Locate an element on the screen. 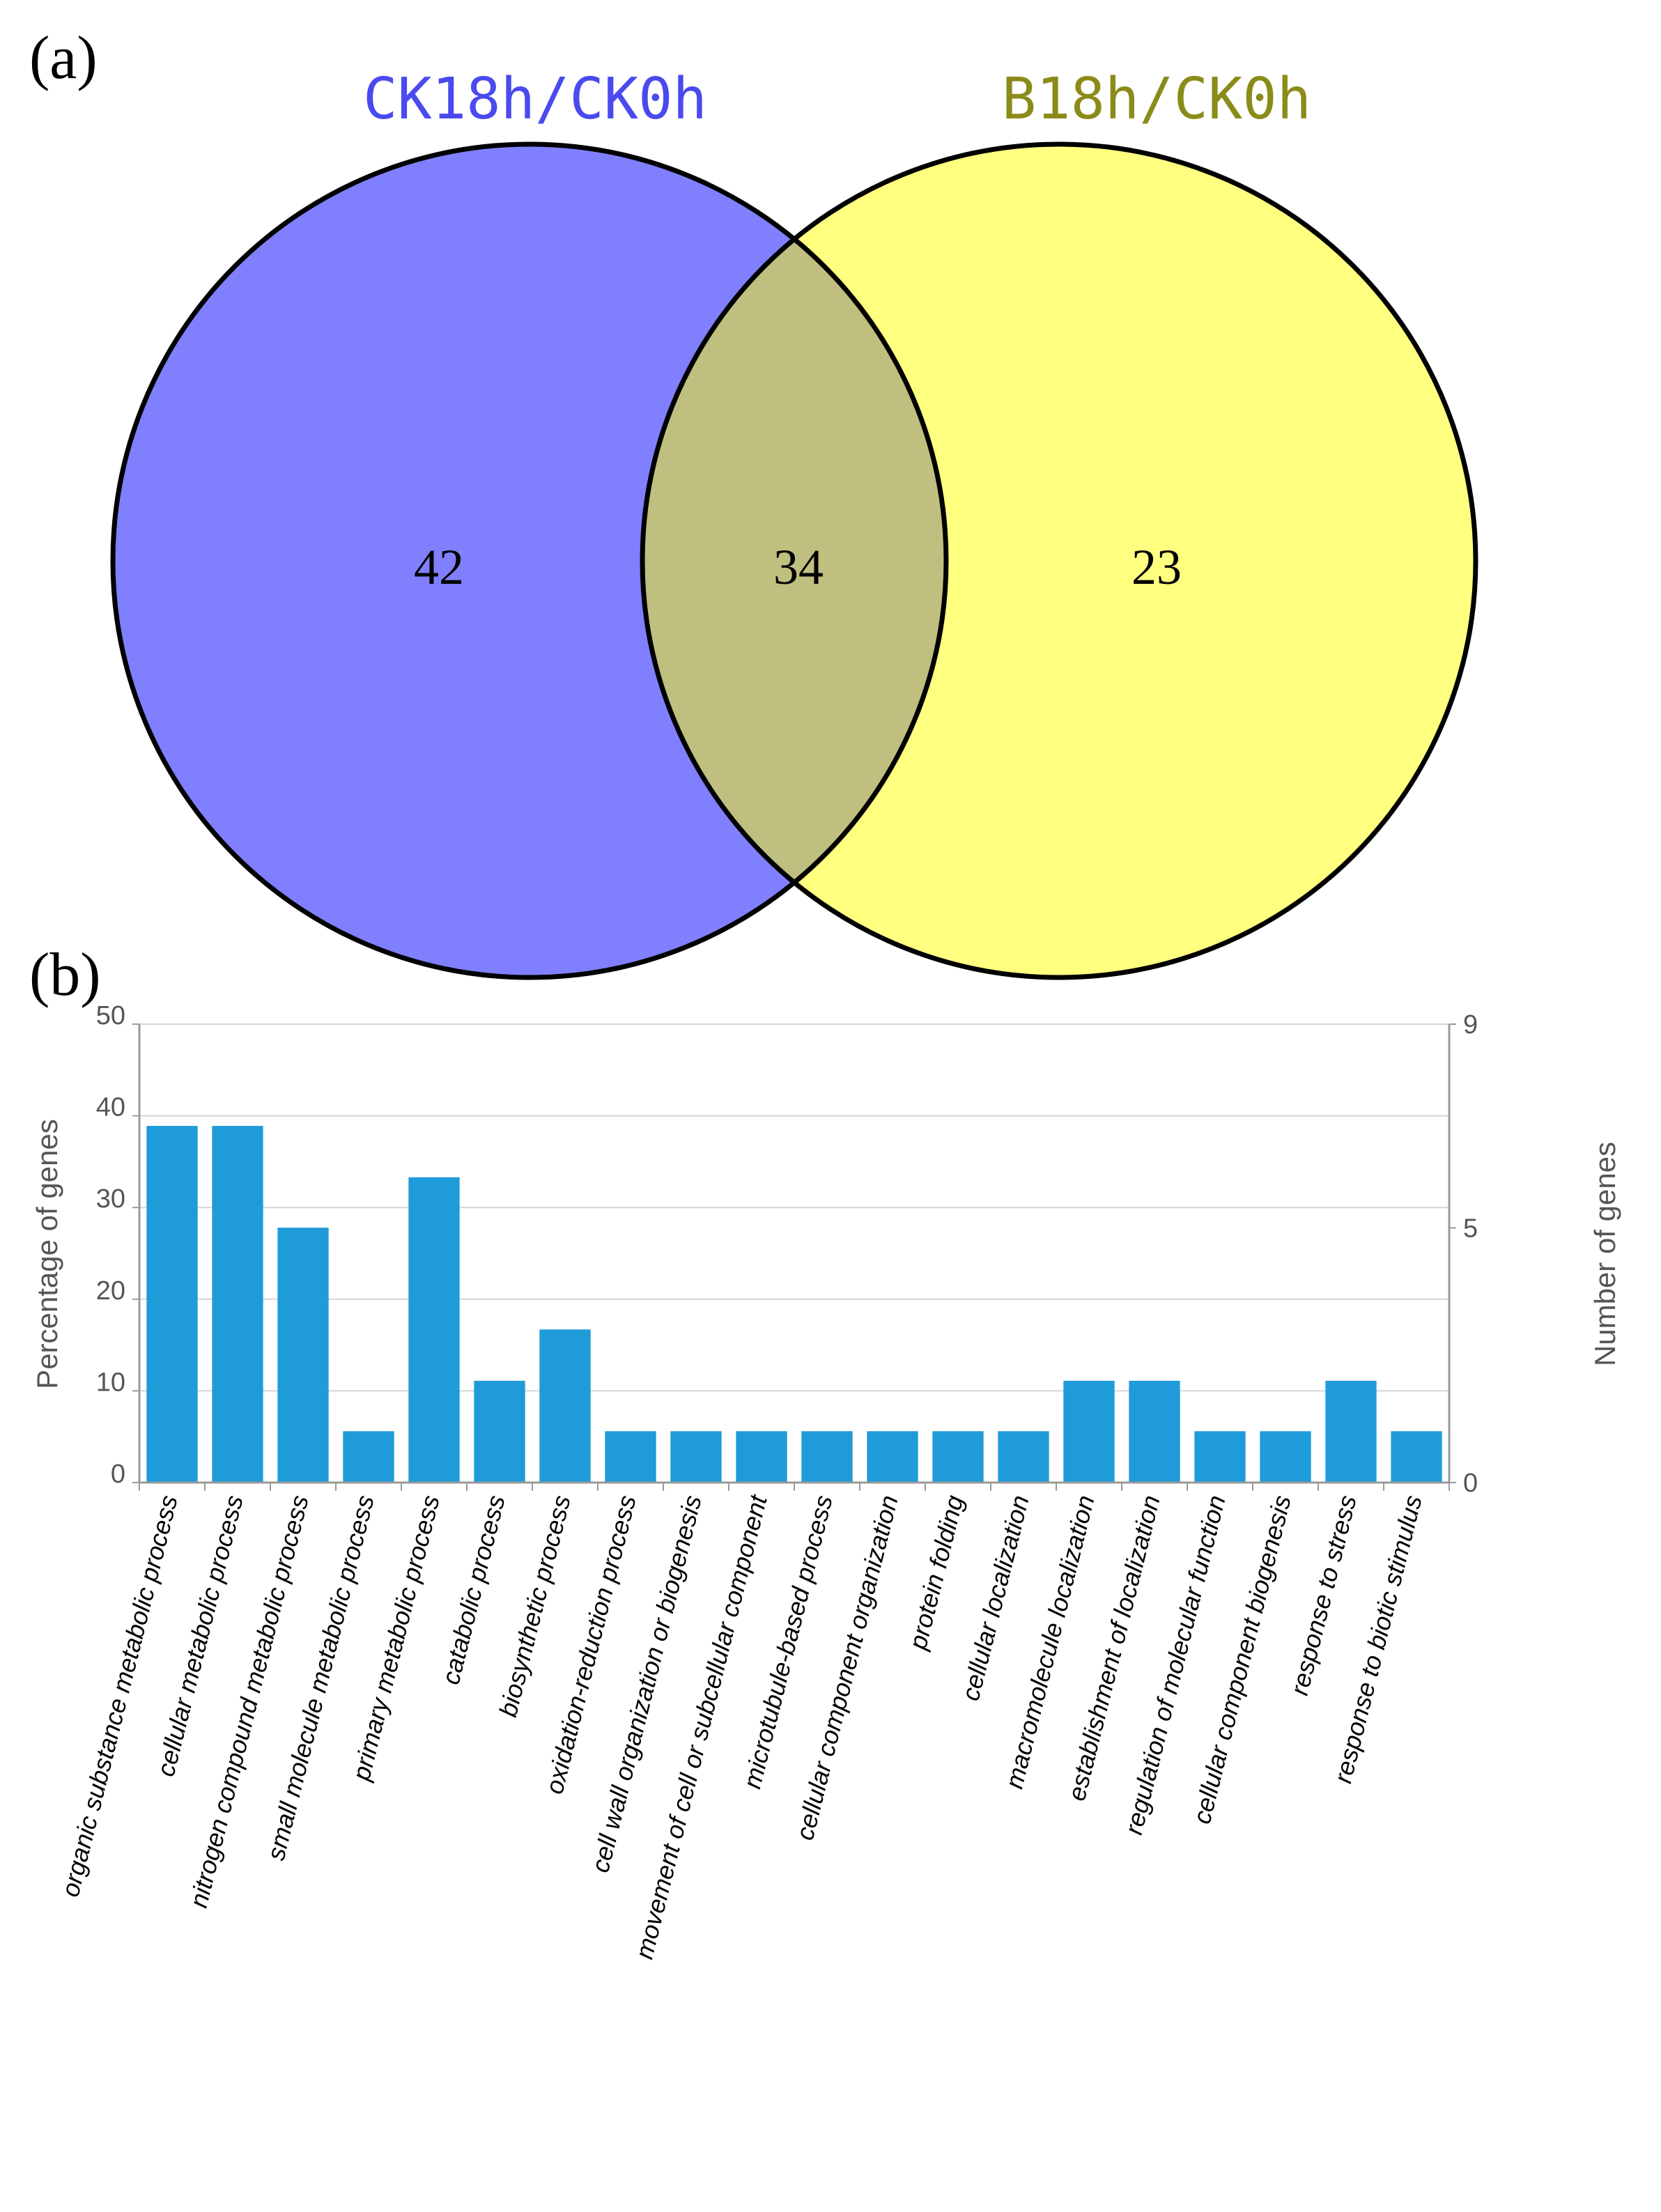 The width and height of the screenshot is (1661, 2212). venn-count-intersection: 34 is located at coordinates (798, 567).